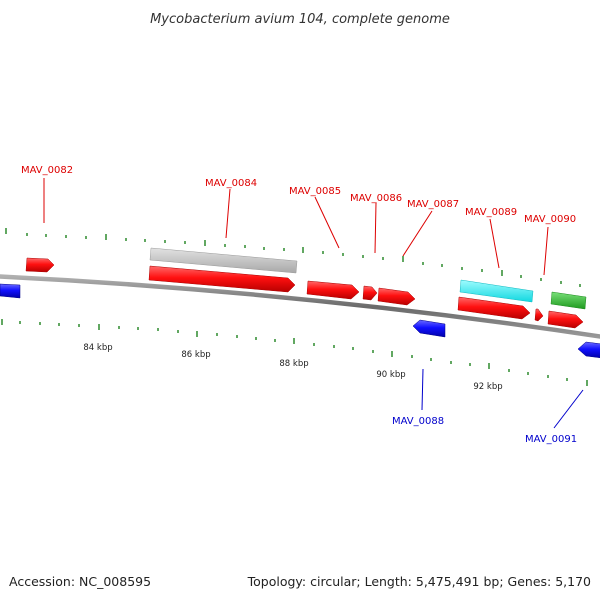  What do you see at coordinates (300, 306) in the screenshot?
I see `genome-backbone` at bounding box center [300, 306].